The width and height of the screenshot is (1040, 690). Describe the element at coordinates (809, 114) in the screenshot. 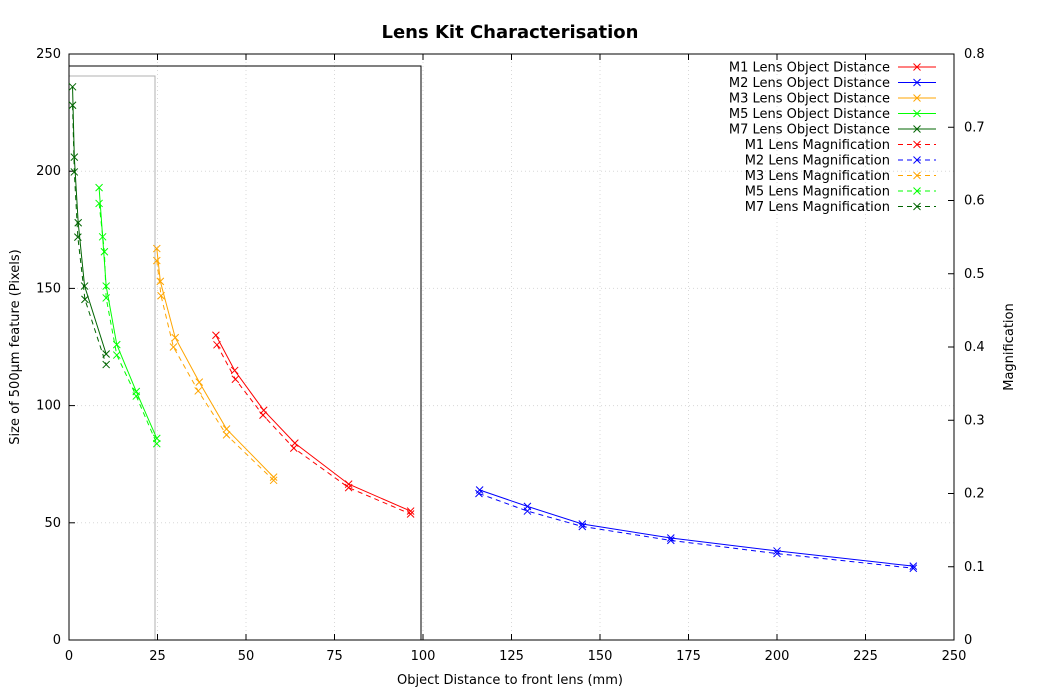

I see `legend-label: M5 Lens Object Distance` at that location.